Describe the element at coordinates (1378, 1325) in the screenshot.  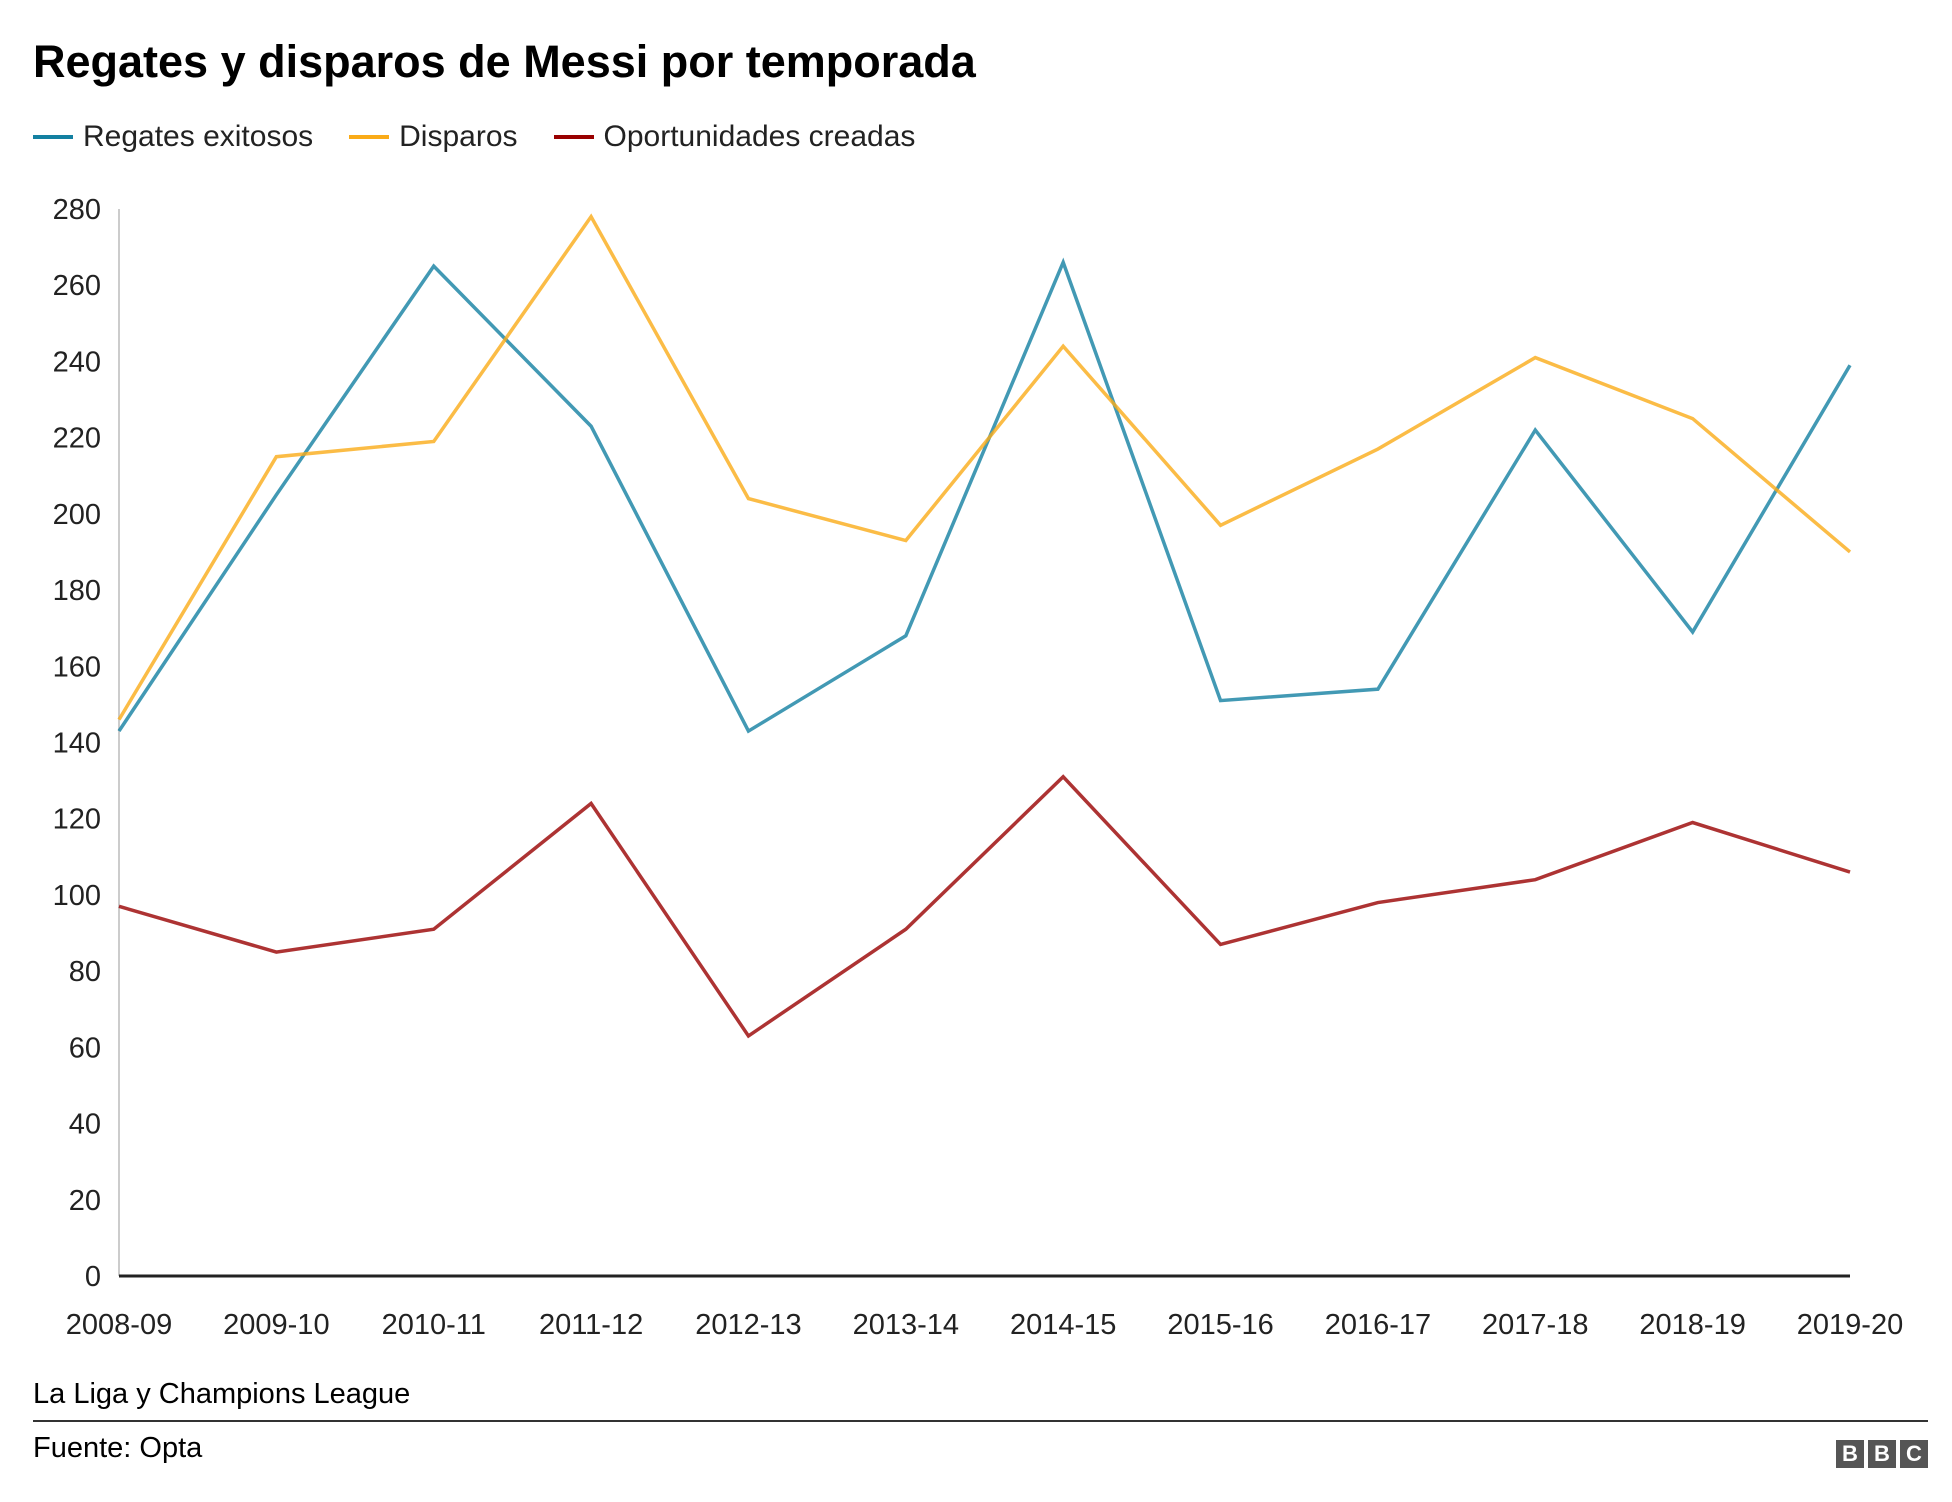
I see `x-tick-label: 2016-17` at that location.